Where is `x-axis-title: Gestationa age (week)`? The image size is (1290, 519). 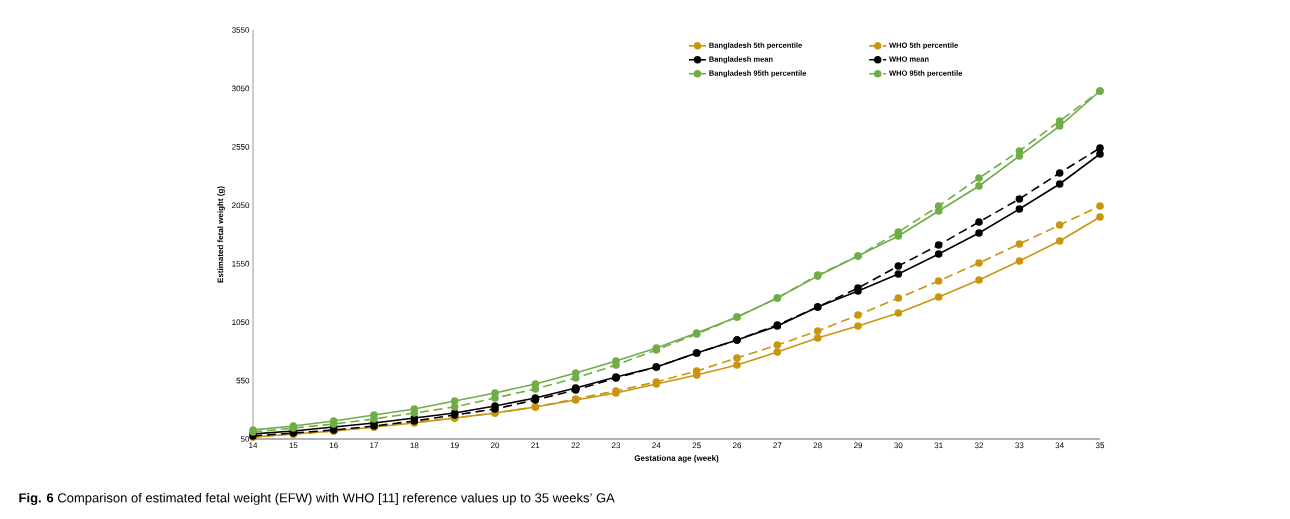
x-axis-title: Gestationa age (week) is located at coordinates (676, 459).